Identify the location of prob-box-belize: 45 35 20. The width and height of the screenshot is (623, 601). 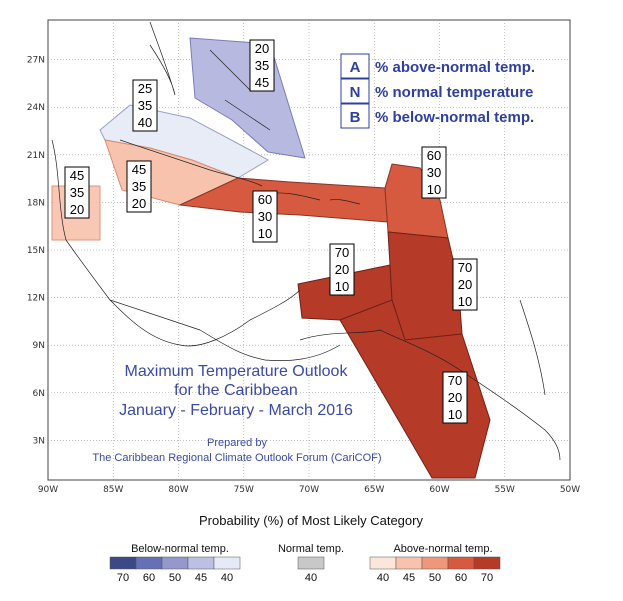
(77, 192).